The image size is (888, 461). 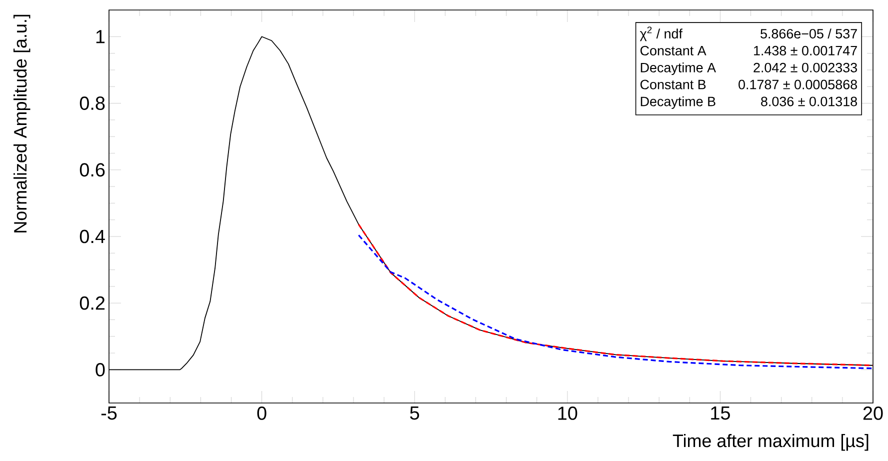 What do you see at coordinates (673, 85) in the screenshot?
I see `annotation: Constant B` at bounding box center [673, 85].